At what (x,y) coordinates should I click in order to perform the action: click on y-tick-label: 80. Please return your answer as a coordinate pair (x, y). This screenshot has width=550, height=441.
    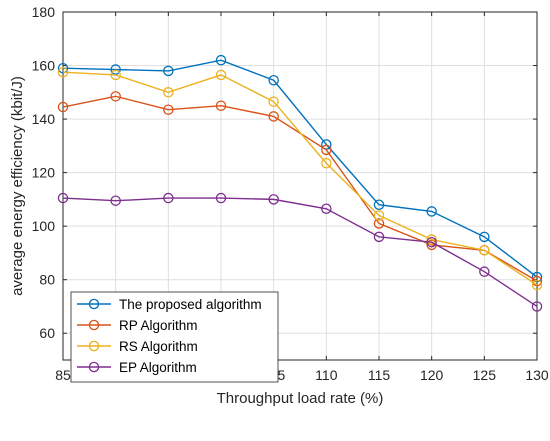
    Looking at the image, I should click on (47, 280).